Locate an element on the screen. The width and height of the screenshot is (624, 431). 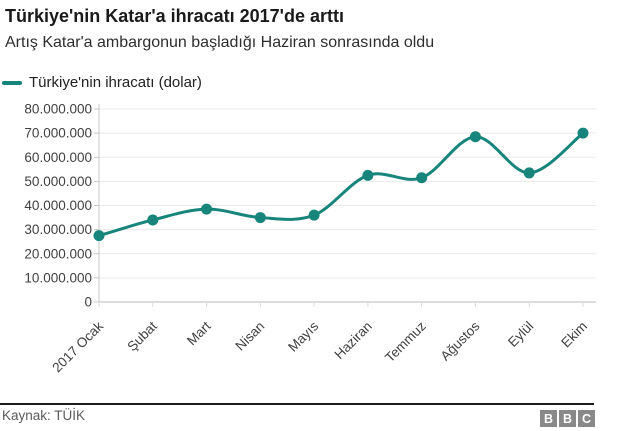
x-axis-label: Temmuz is located at coordinates (405, 341).